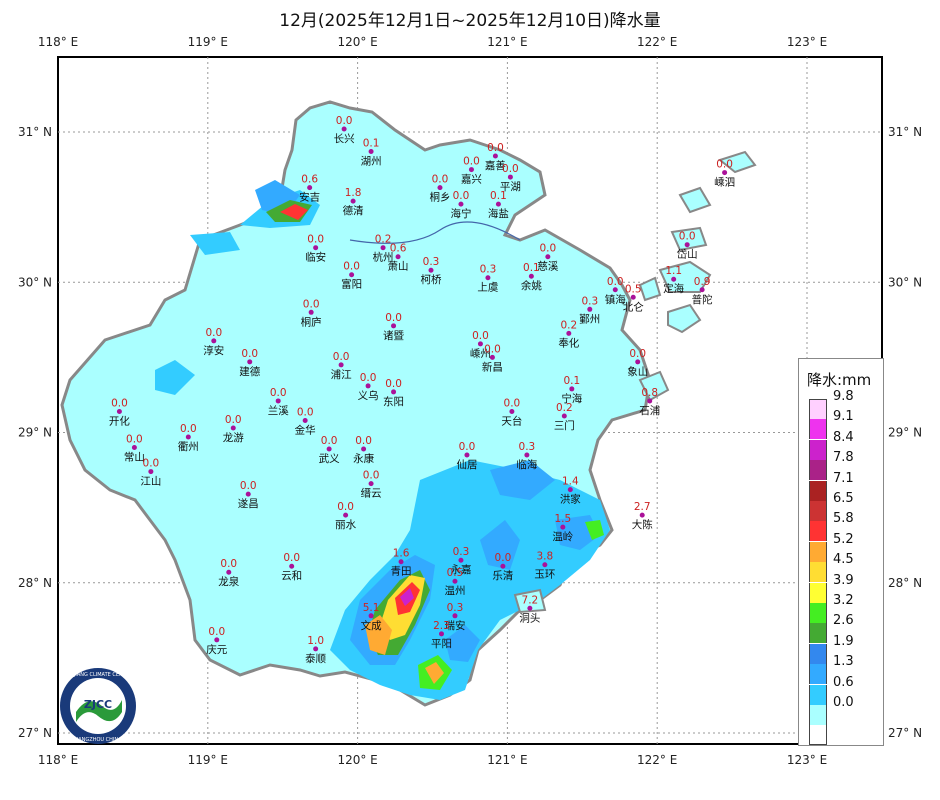 Image resolution: width=940 pixels, height=800 pixels. Describe the element at coordinates (371, 493) in the screenshot. I see `station-name: 缙云` at that location.